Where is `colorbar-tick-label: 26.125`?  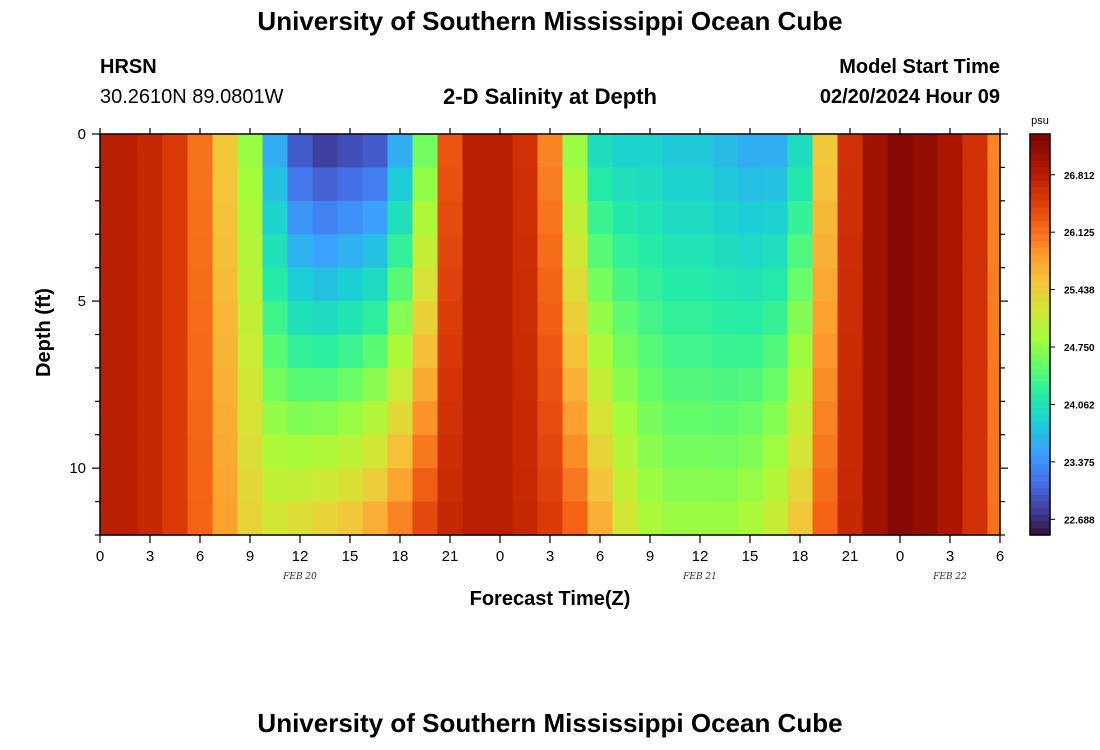 colorbar-tick-label: 26.125 is located at coordinates (1079, 233).